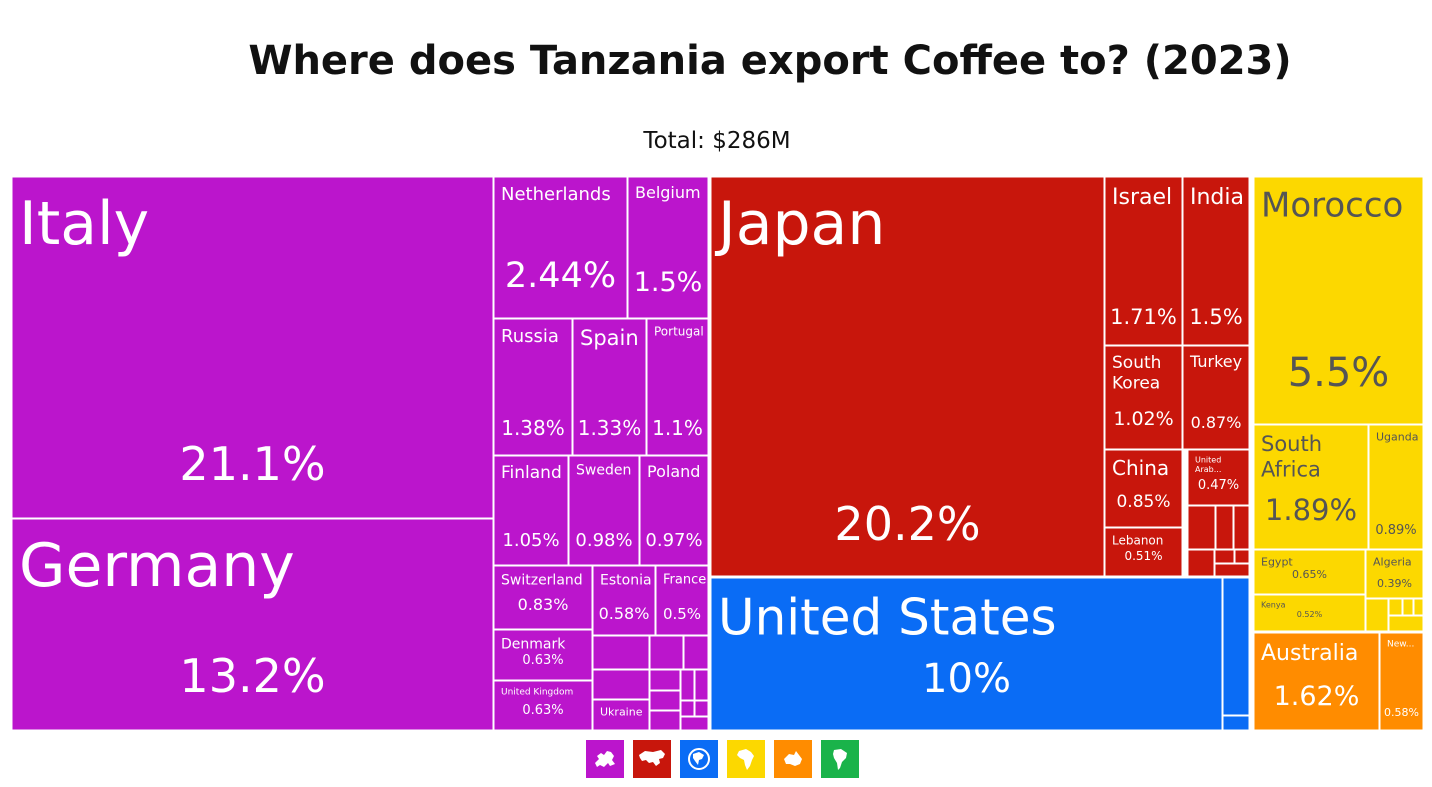 This screenshot has height=787, width=1432. Describe the element at coordinates (840, 759) in the screenshot. I see `legend-south-america` at that location.